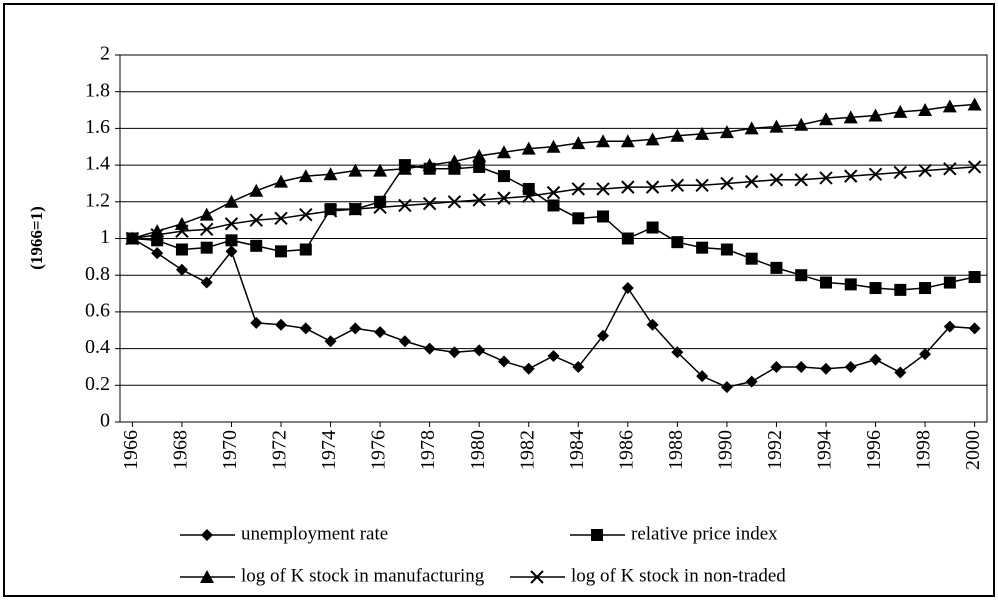  What do you see at coordinates (527, 450) in the screenshot?
I see `x-tick-label: 1982` at bounding box center [527, 450].